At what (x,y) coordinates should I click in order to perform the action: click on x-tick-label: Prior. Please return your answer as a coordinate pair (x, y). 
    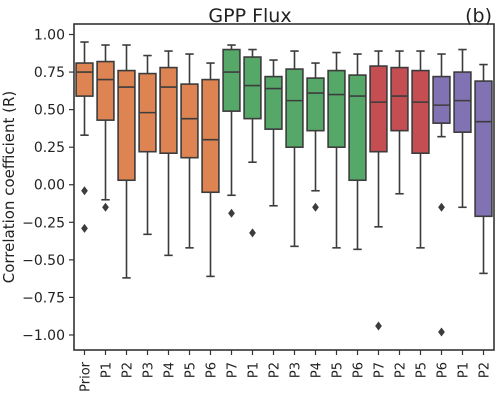
    Looking at the image, I should click on (86, 376).